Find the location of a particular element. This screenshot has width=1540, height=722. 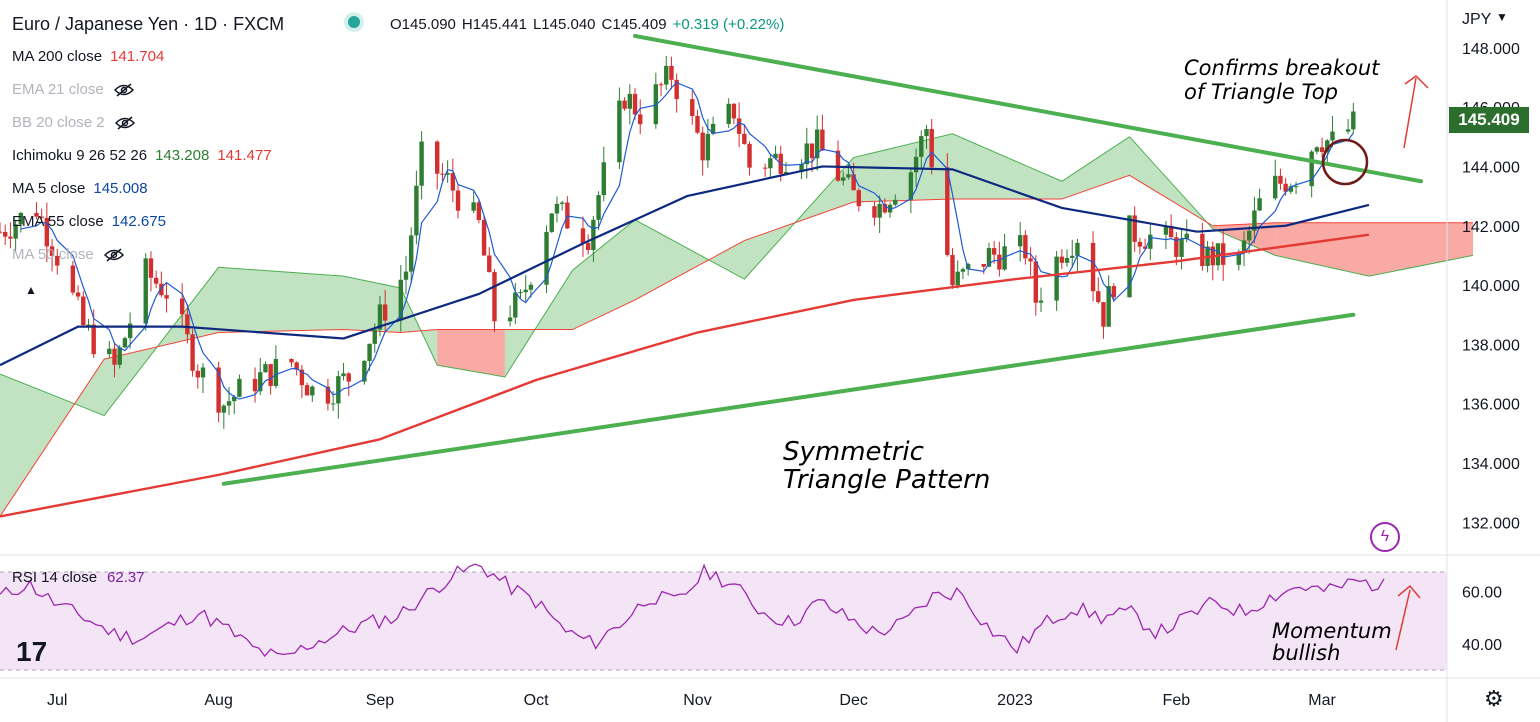

legend-label: MA 200 close is located at coordinates (57, 56).